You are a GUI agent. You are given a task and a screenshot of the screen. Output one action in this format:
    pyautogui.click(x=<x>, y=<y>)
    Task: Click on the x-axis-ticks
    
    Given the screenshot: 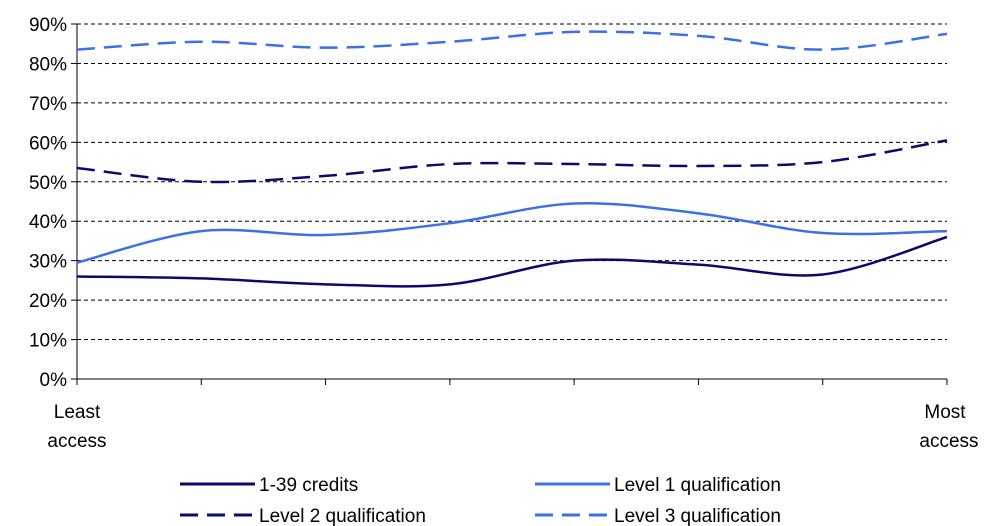 What is the action you would take?
    pyautogui.click(x=512, y=382)
    